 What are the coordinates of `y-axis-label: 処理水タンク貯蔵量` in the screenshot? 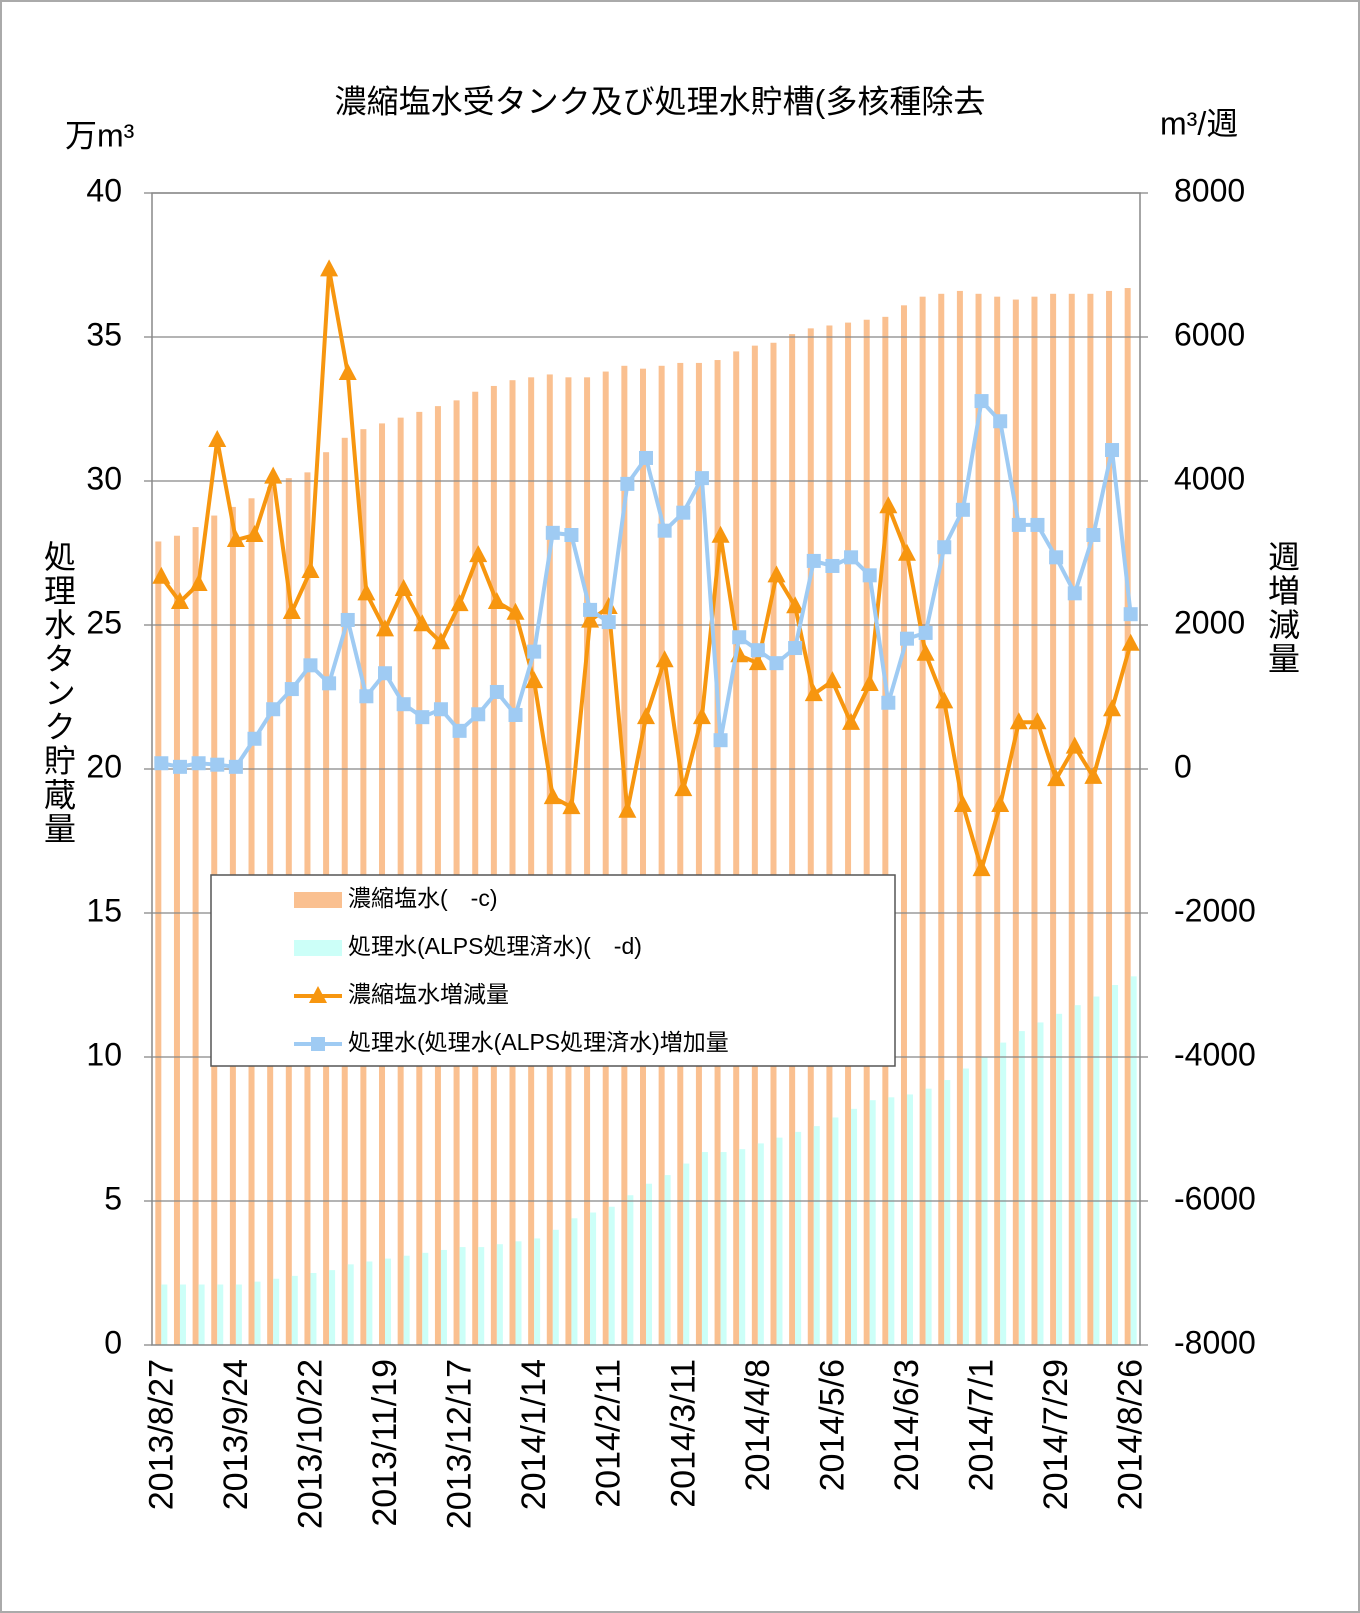 It's located at (58, 693).